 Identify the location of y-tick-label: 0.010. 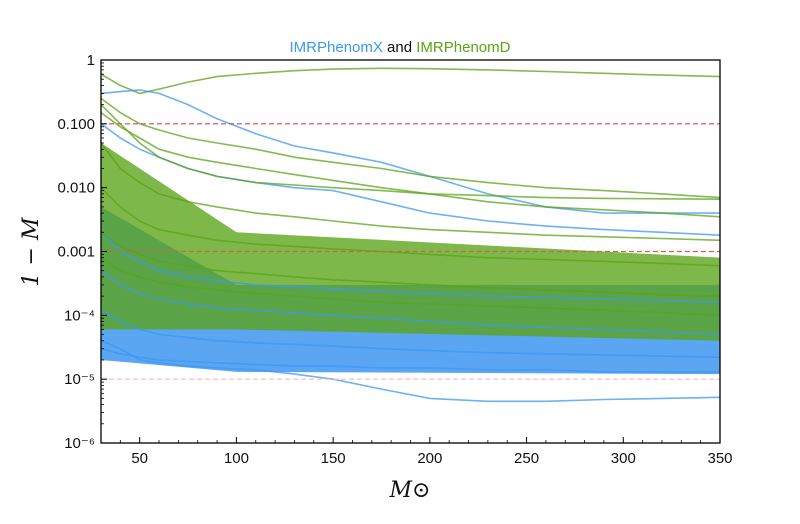
(76, 188).